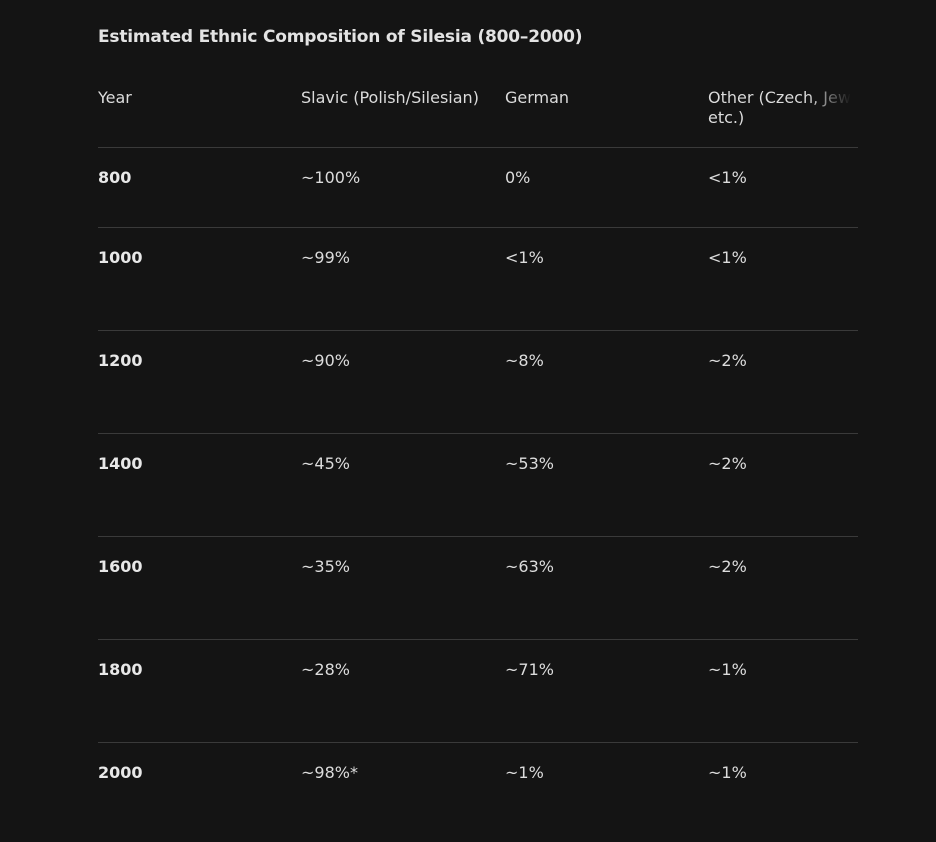  I want to click on cell-slavic: ~99%, so click(325, 257).